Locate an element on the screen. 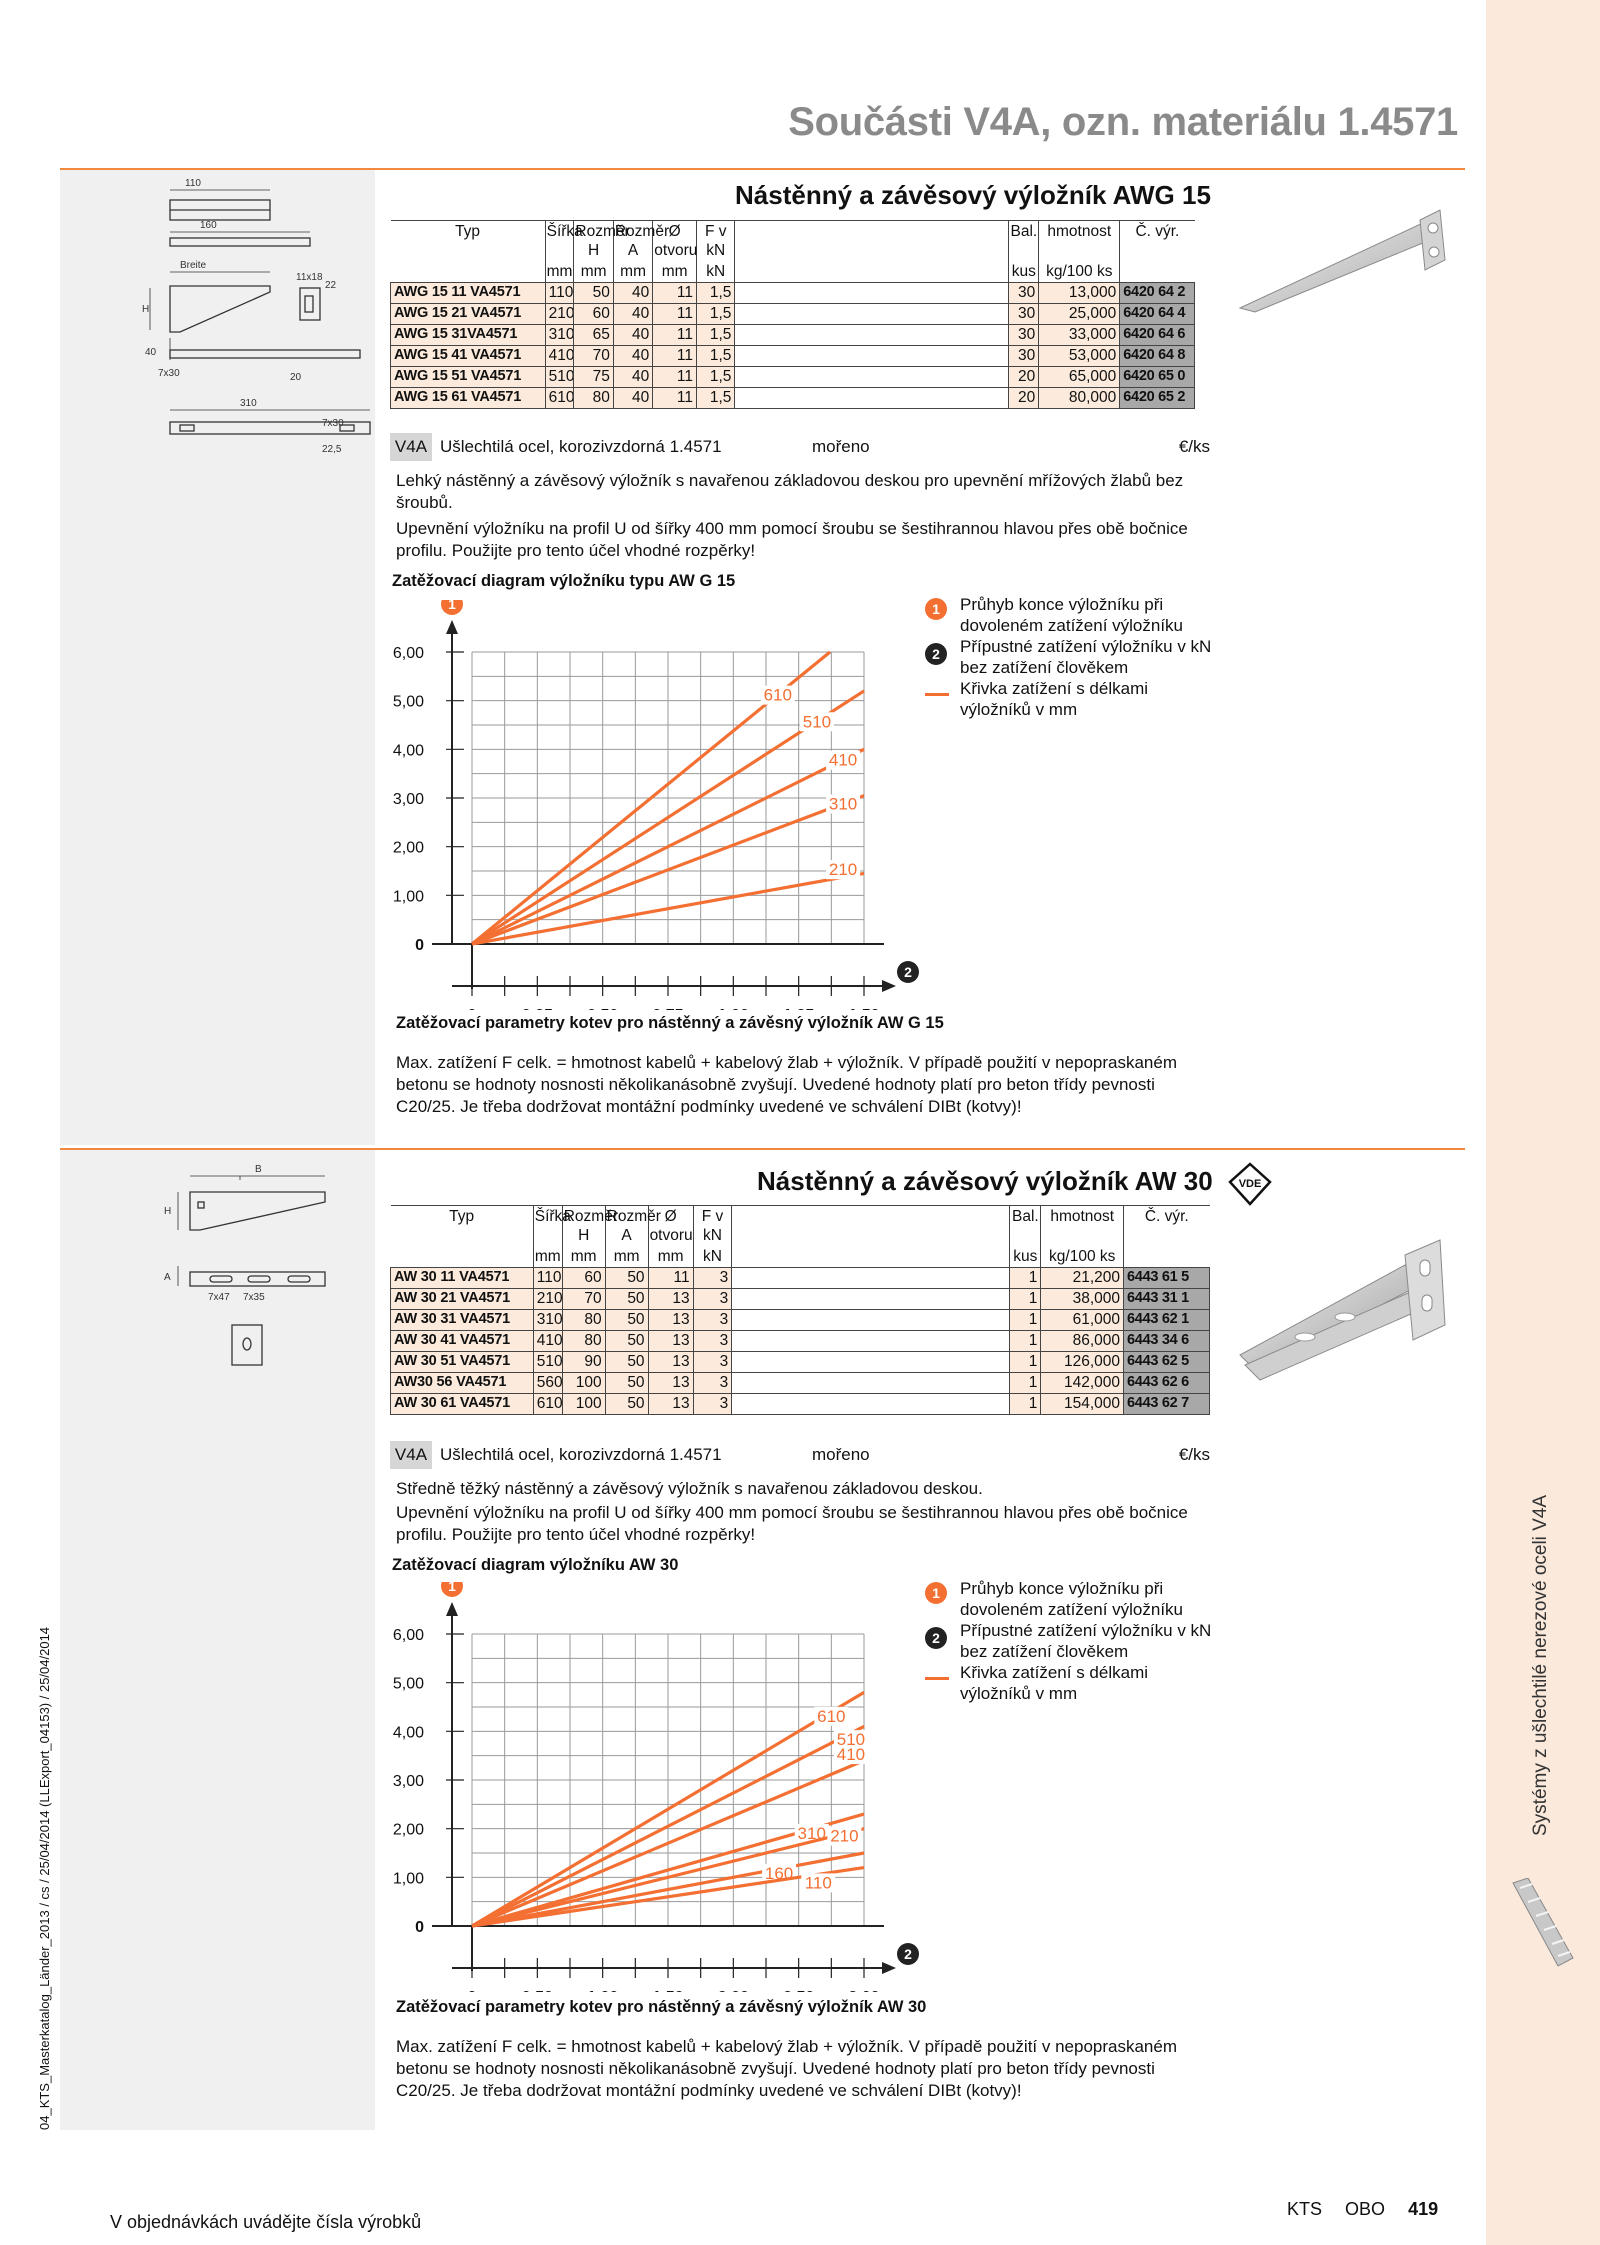 The image size is (1600, 2245). footer-brand: KTS OBO 419 is located at coordinates (1362, 2209).